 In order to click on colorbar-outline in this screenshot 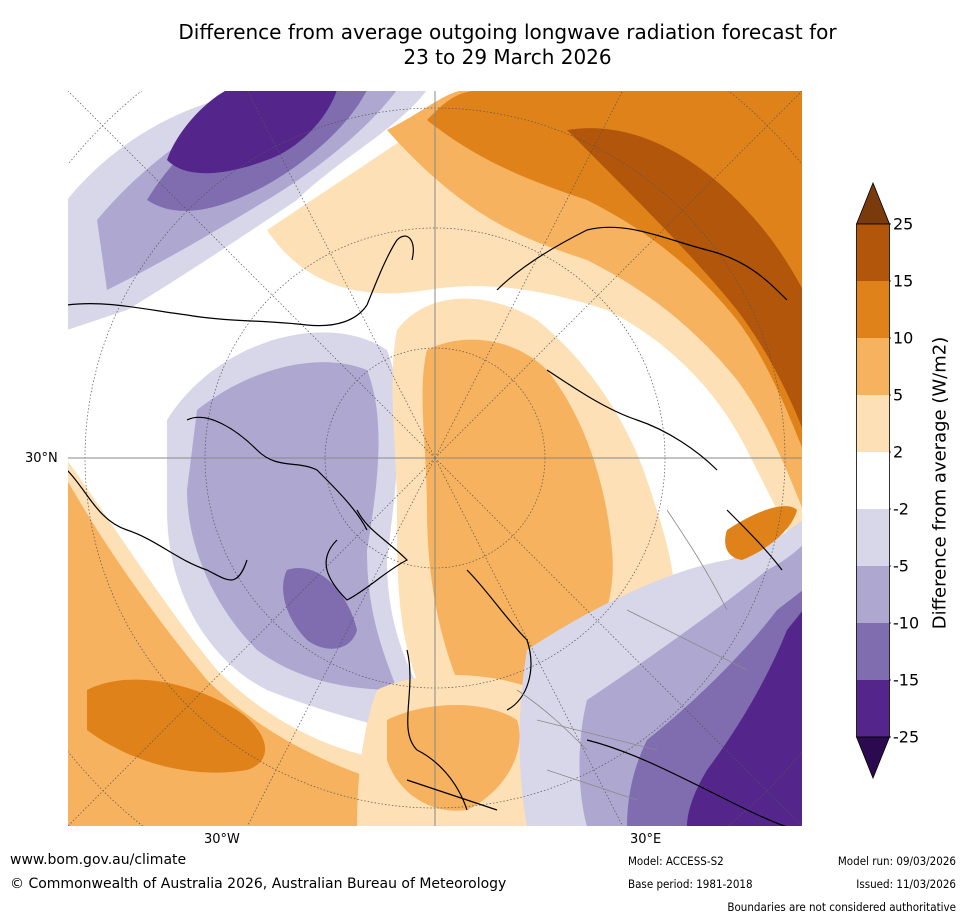, I will do `click(873, 480)`.